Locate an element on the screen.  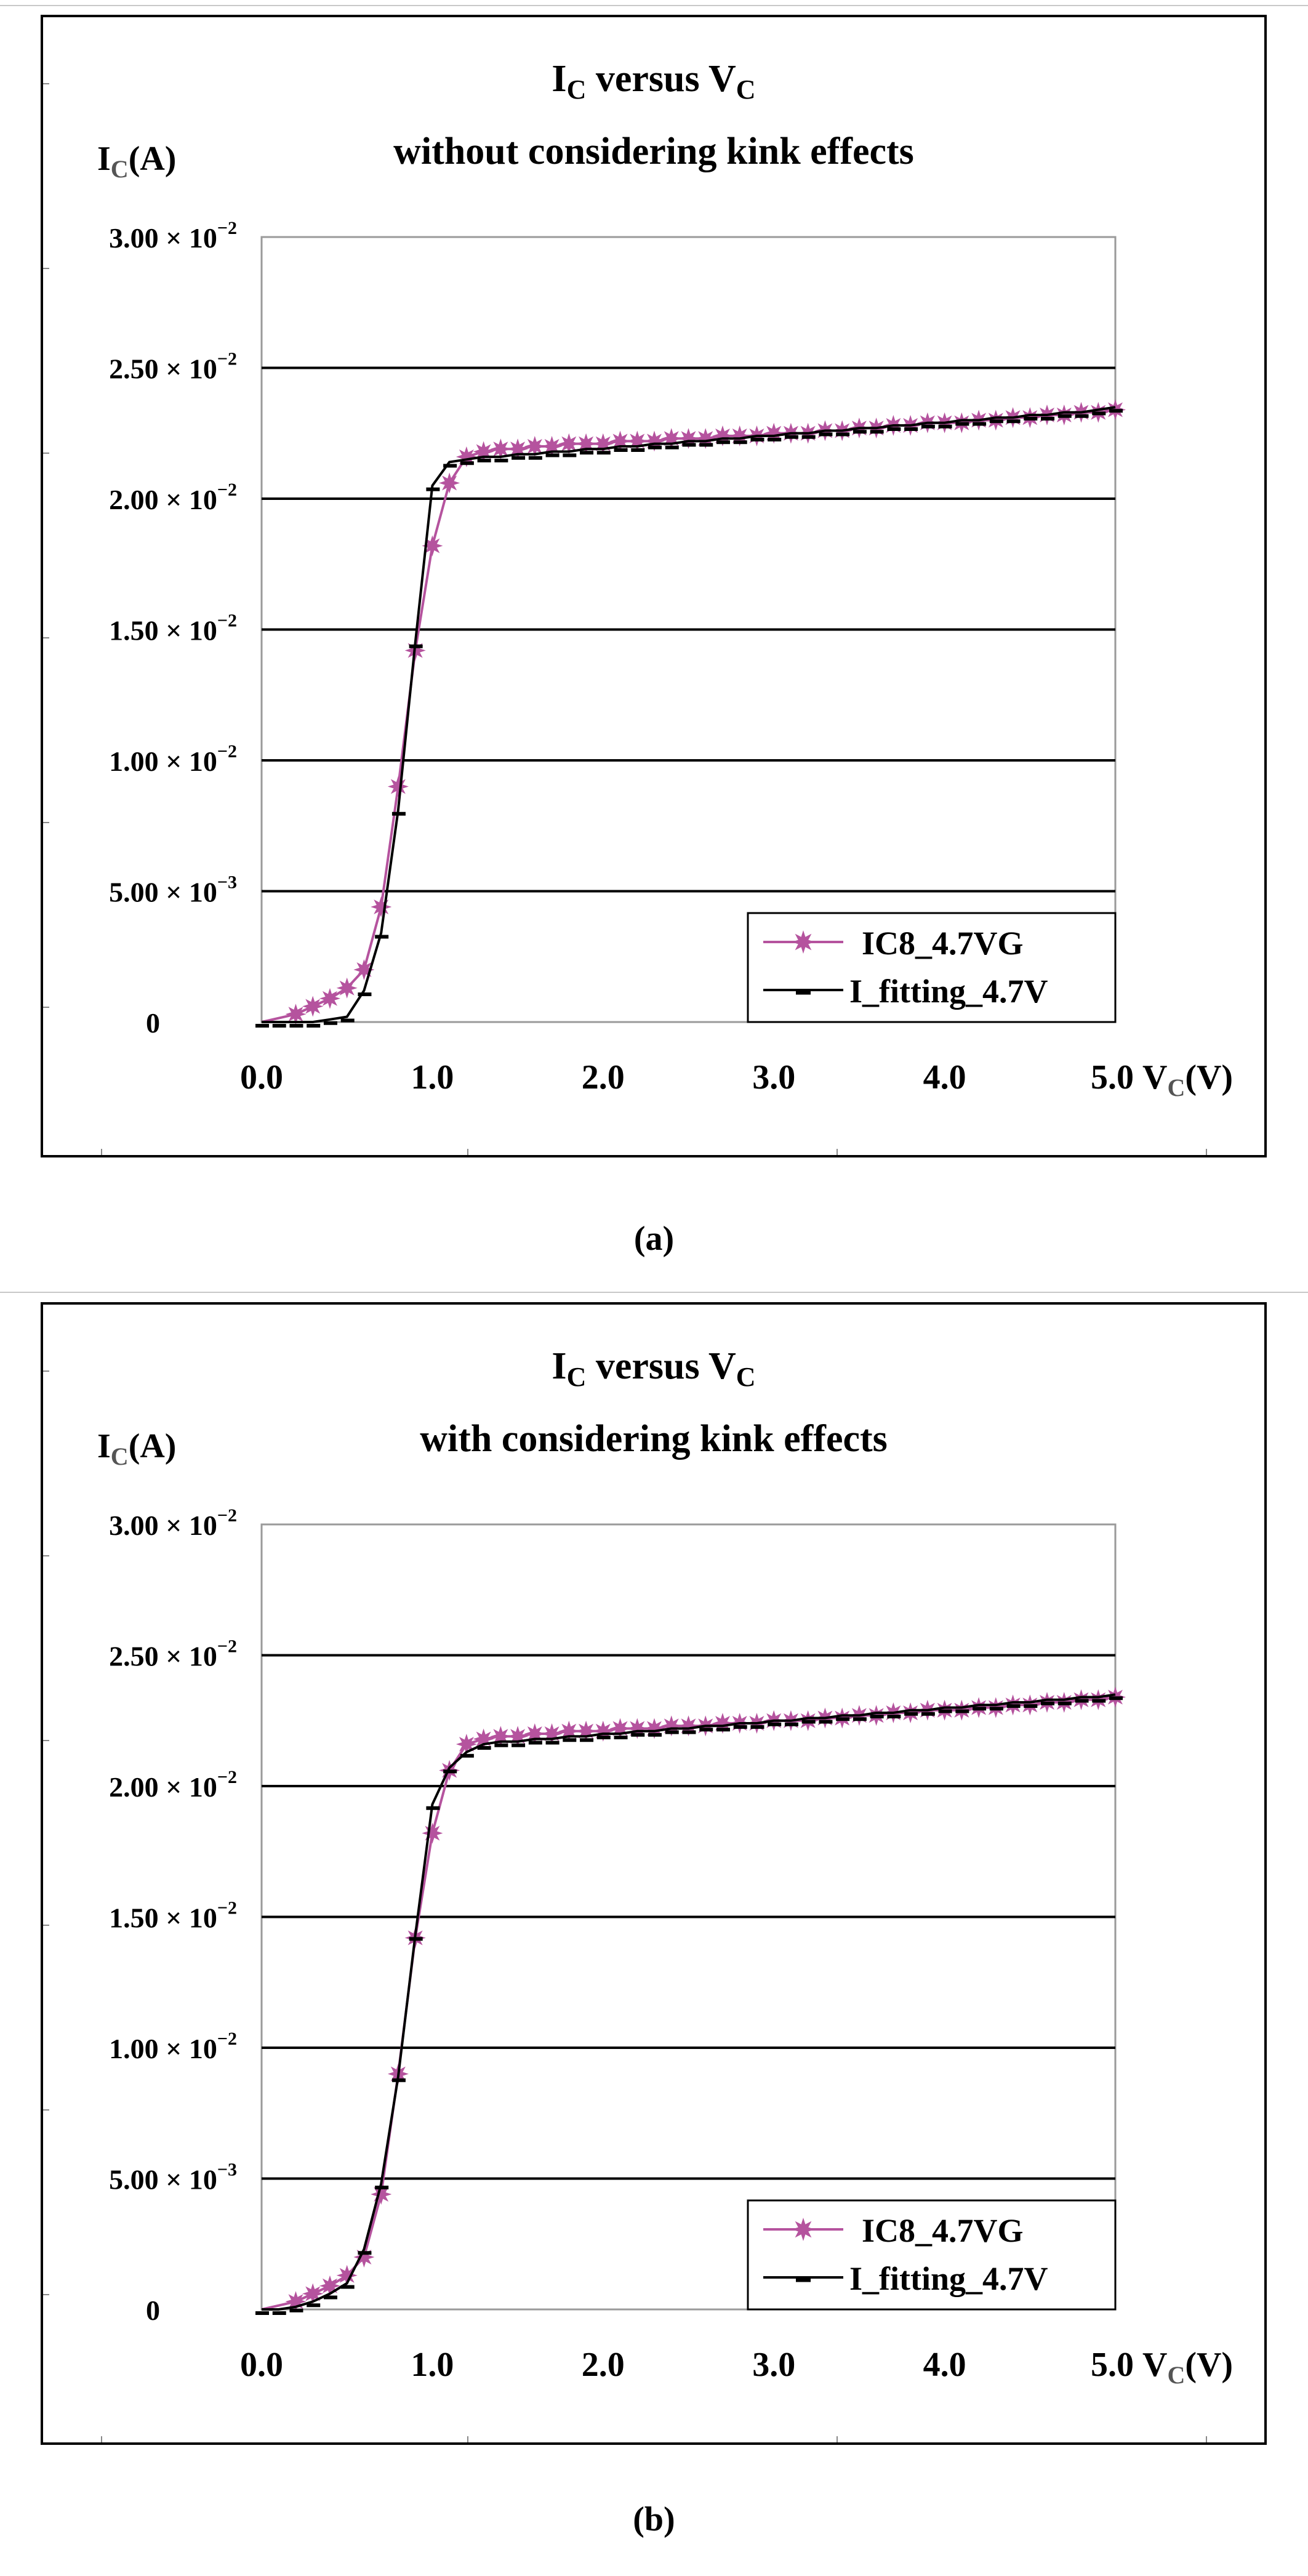
middle-rule is located at coordinates (654, 1292).